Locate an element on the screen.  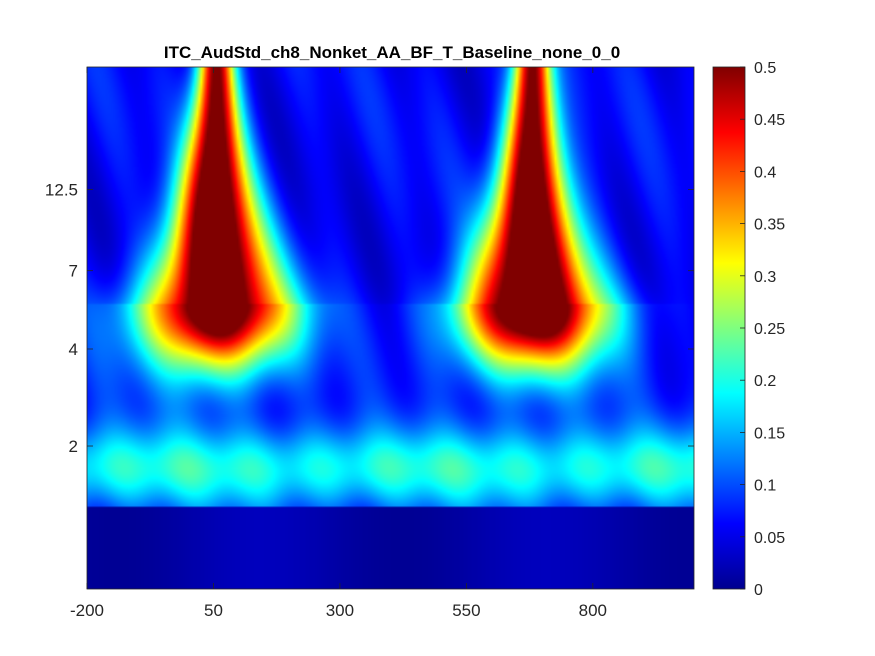
colorbar-tick-label: 0 is located at coordinates (758, 590).